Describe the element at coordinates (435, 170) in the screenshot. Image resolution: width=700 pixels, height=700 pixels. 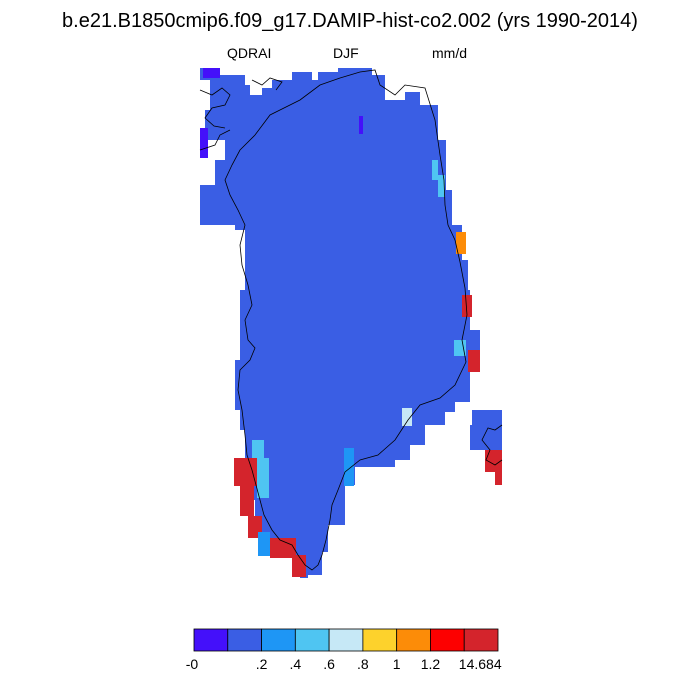
I see `cell-lightblue-e1` at that location.